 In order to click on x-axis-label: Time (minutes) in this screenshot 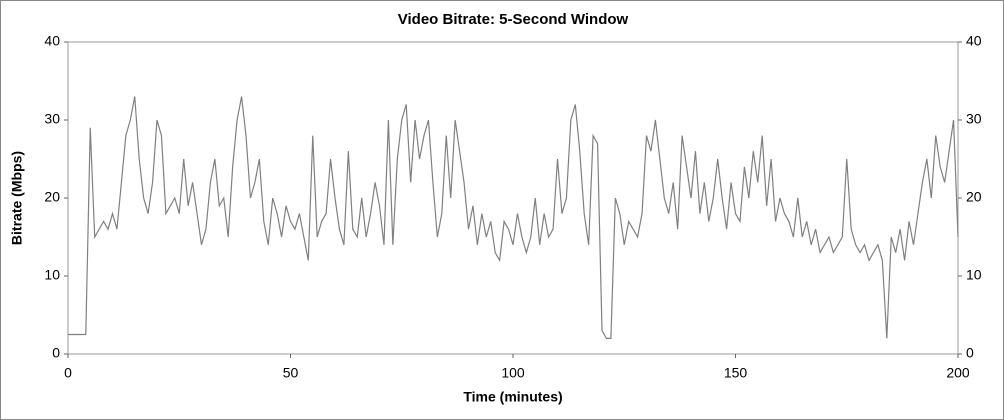, I will do `click(512, 397)`.